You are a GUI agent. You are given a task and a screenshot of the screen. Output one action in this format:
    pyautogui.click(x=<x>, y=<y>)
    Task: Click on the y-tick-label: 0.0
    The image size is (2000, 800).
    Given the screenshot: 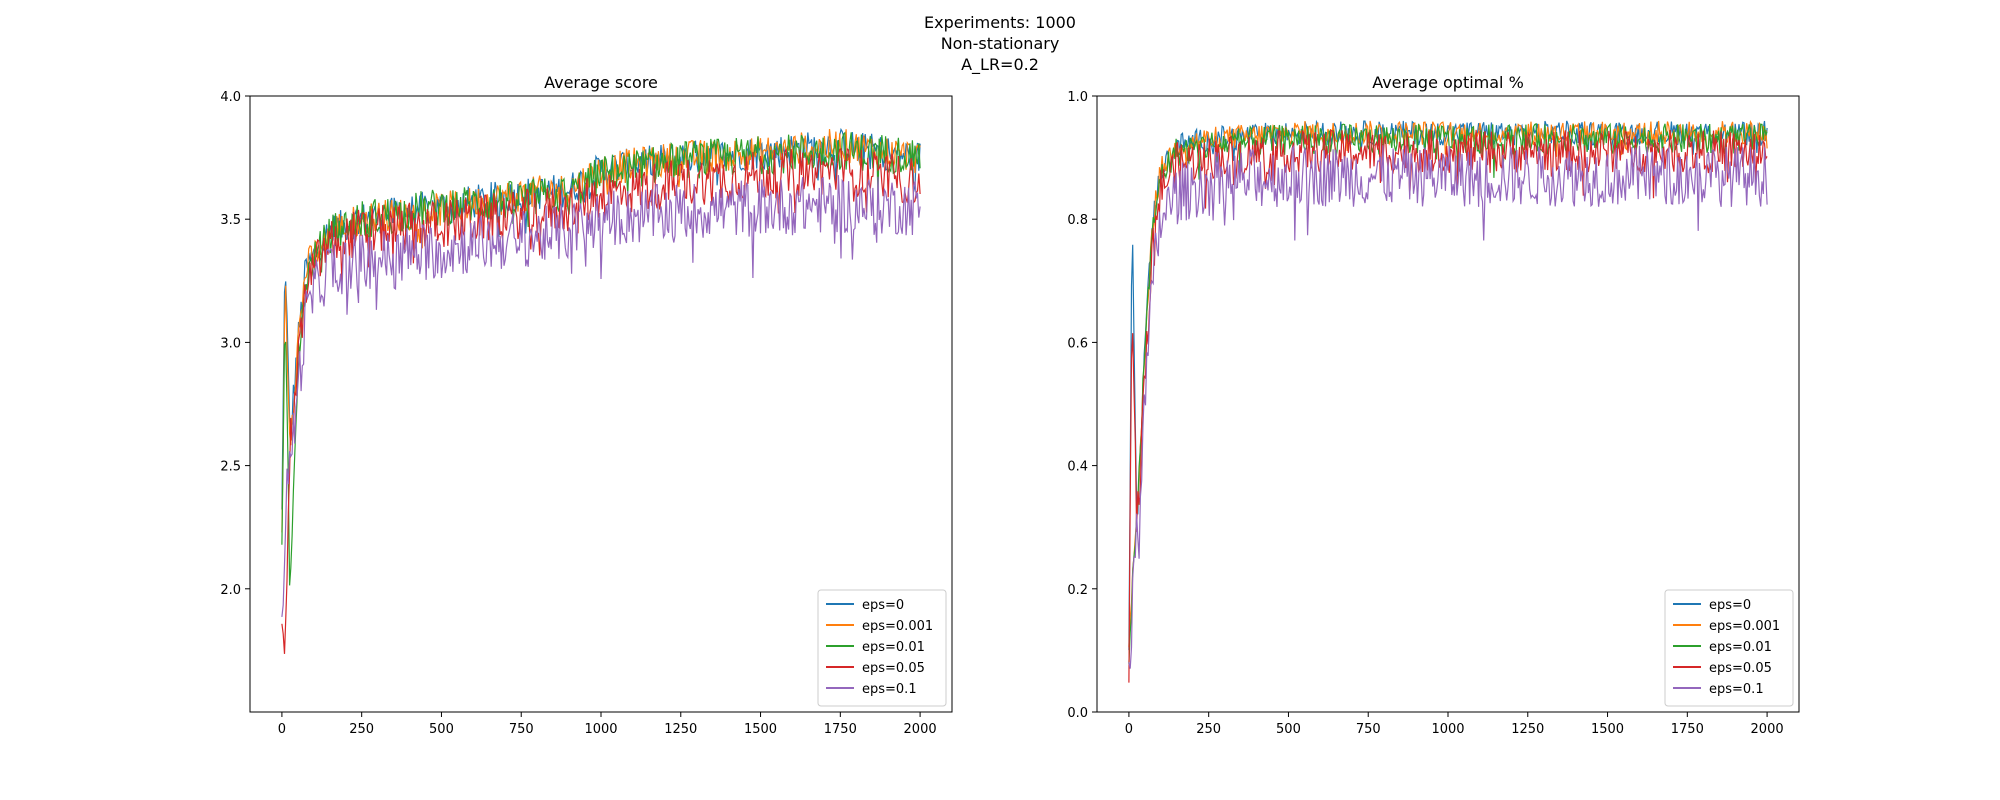 What is the action you would take?
    pyautogui.click(x=1077, y=713)
    